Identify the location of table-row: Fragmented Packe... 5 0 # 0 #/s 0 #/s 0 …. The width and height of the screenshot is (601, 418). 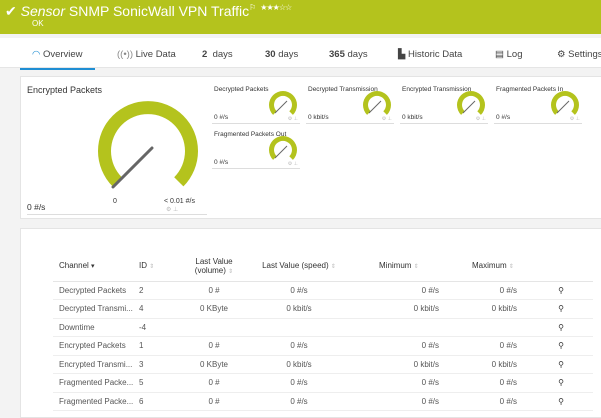
(323, 383).